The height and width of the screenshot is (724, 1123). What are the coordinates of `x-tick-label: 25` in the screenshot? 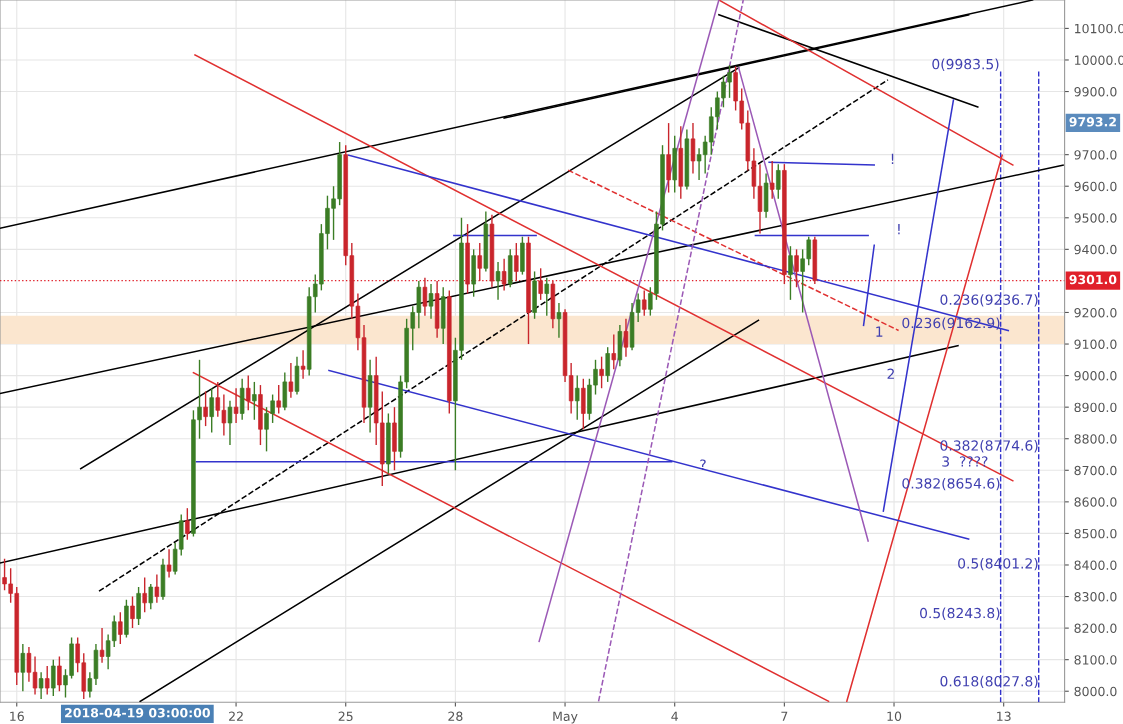 It's located at (345, 716).